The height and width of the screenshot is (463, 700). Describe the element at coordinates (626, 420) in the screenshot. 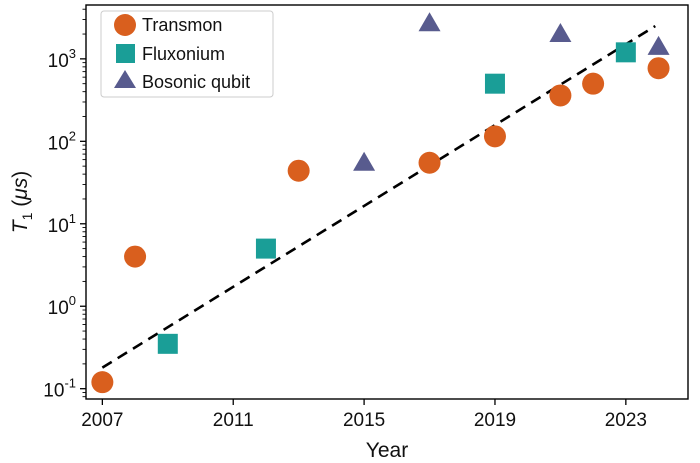

I see `x-tick-label: 2023` at that location.